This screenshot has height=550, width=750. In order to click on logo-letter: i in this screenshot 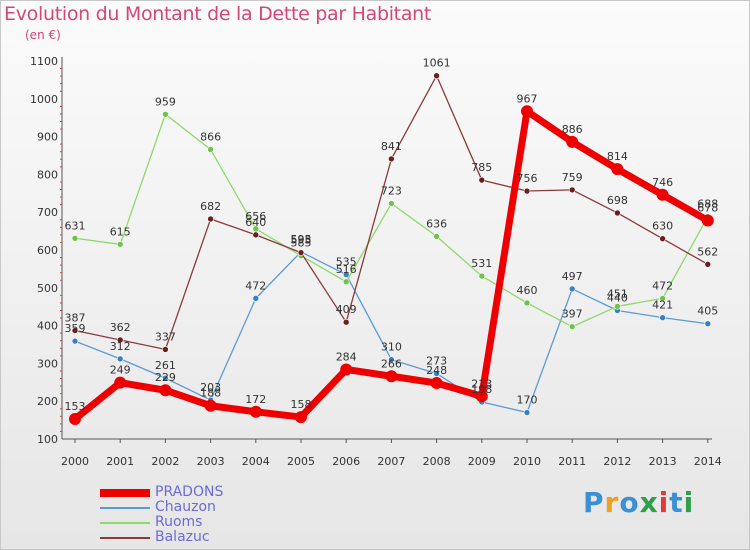, I will do `click(689, 502)`.